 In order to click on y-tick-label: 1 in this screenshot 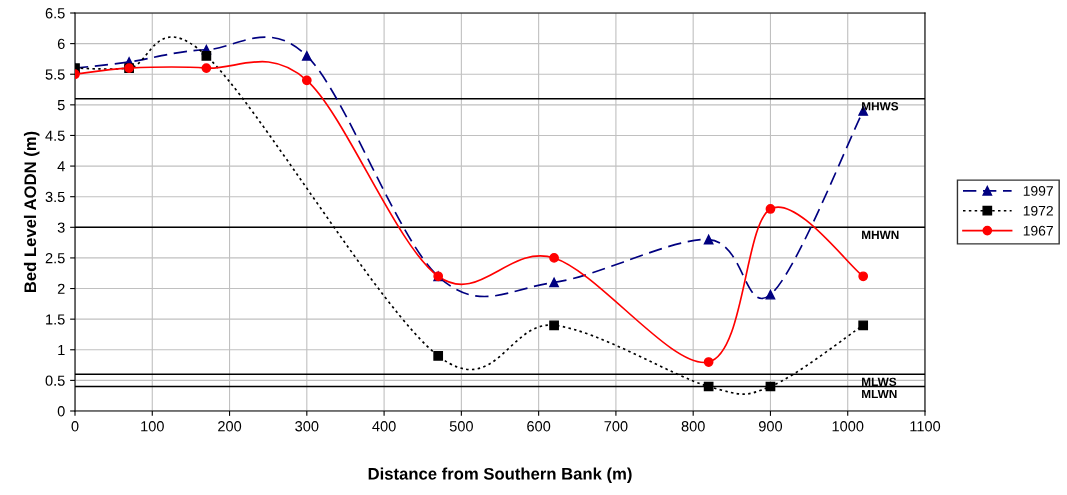, I will do `click(61, 350)`.